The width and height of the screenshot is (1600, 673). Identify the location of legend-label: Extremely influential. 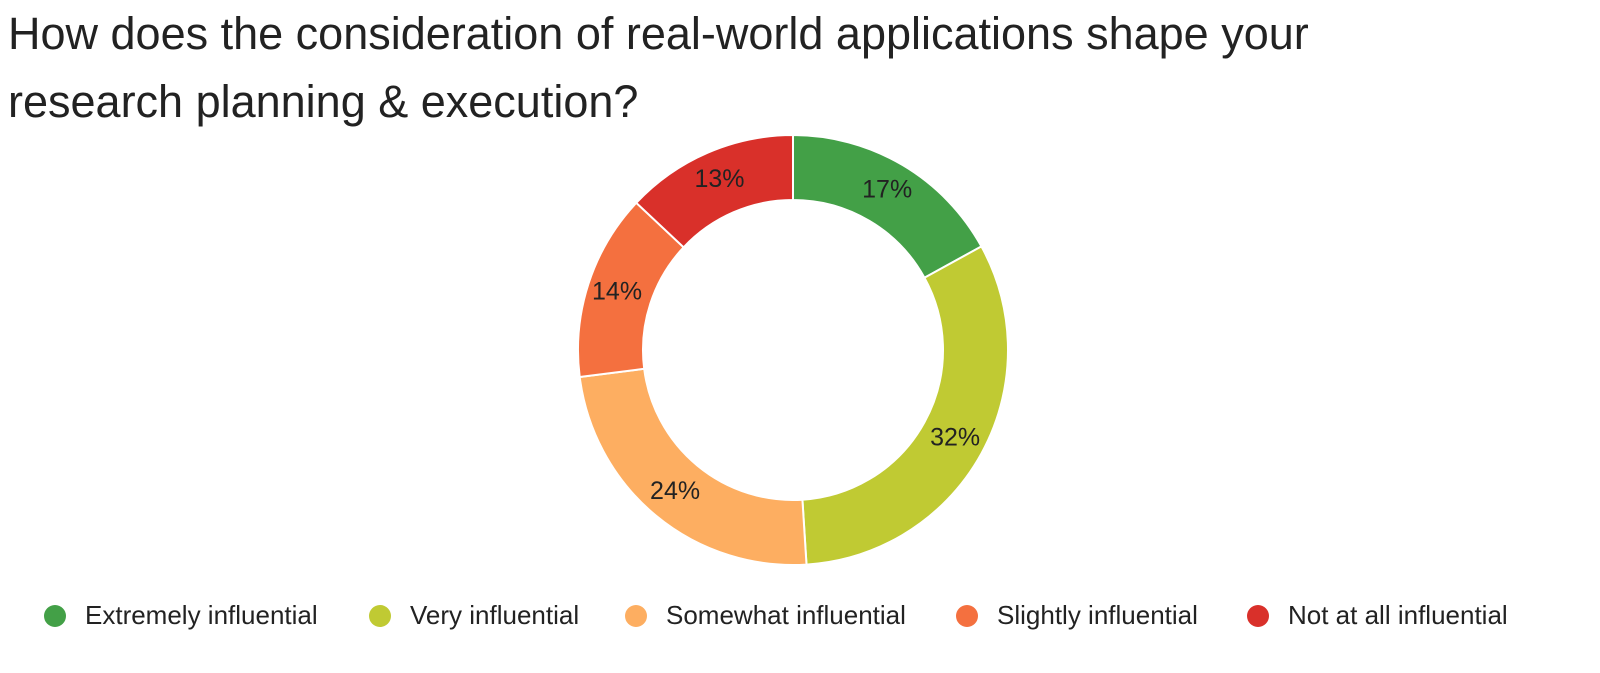
(201, 615).